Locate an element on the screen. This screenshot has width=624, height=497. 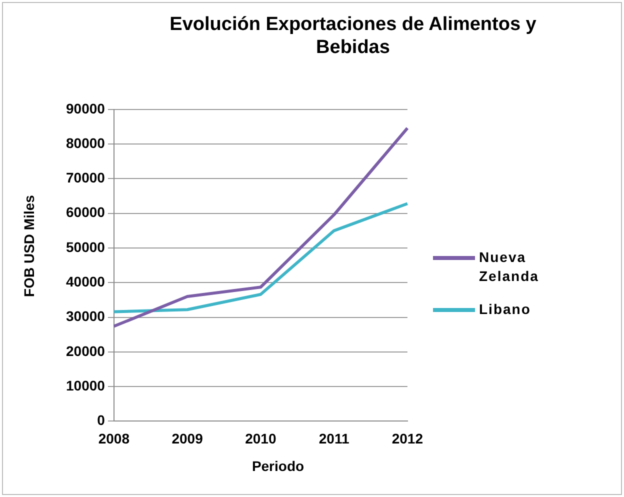
x-tick-label: 2011 is located at coordinates (334, 438).